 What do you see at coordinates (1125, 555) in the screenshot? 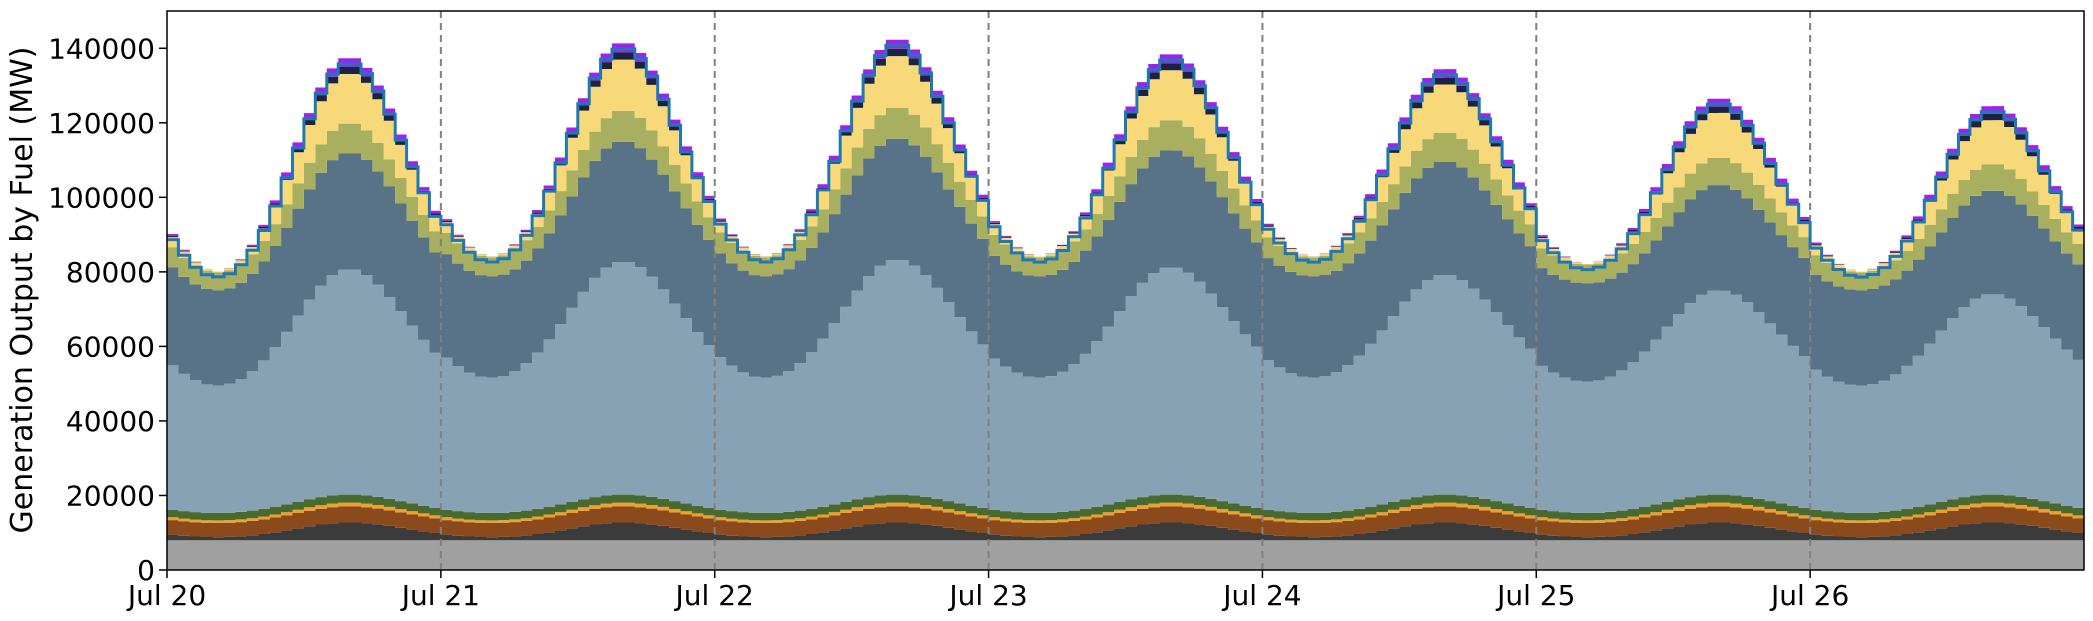
I see `area-layer_grey` at bounding box center [1125, 555].